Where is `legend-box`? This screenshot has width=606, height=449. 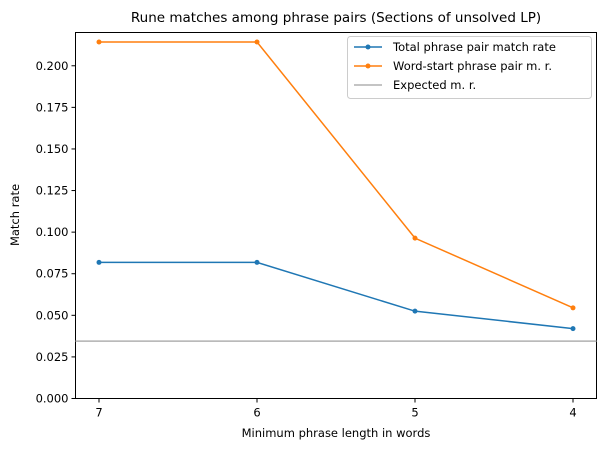
legend-box is located at coordinates (469, 67).